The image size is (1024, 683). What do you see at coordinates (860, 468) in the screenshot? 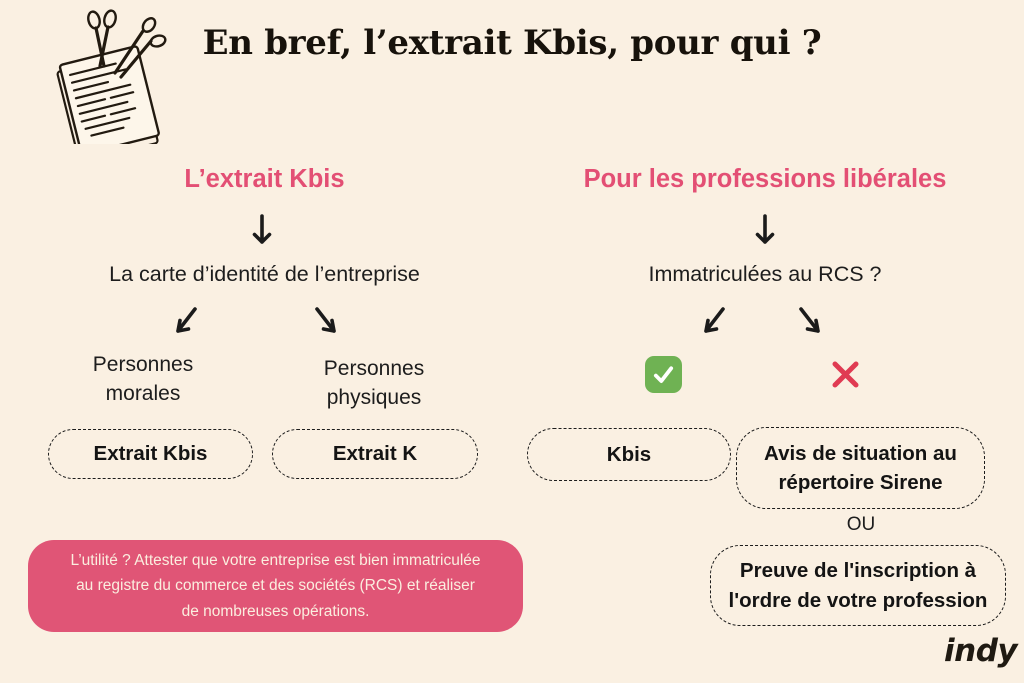
I see `pill-avis-situation: Avis de situation au répertoire Sirene` at bounding box center [860, 468].